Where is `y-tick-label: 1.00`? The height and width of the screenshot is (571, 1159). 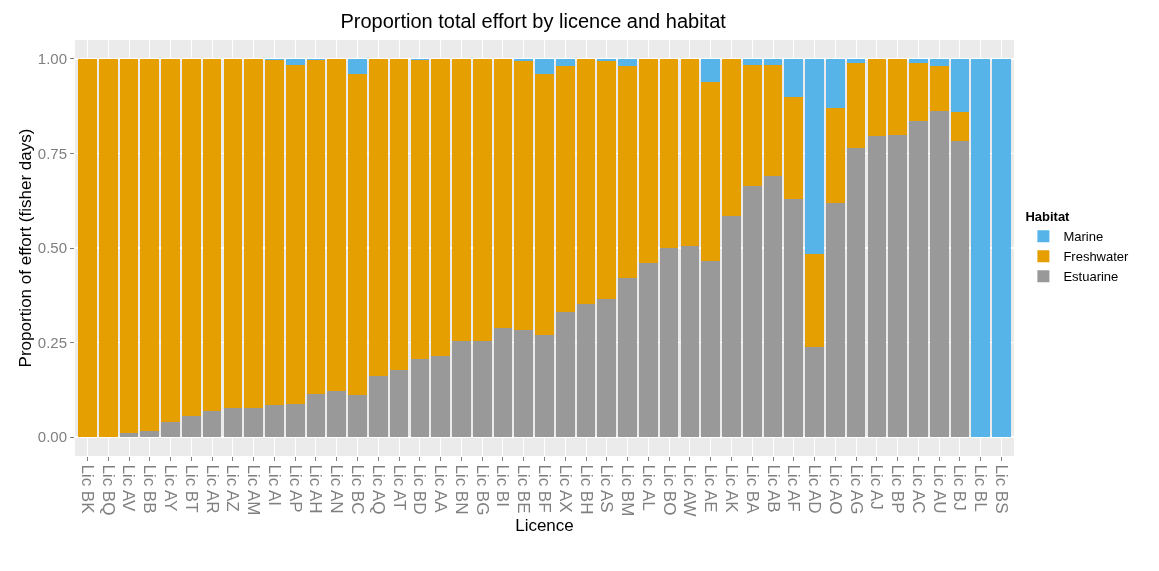
y-tick-label: 1.00 is located at coordinates (52, 59).